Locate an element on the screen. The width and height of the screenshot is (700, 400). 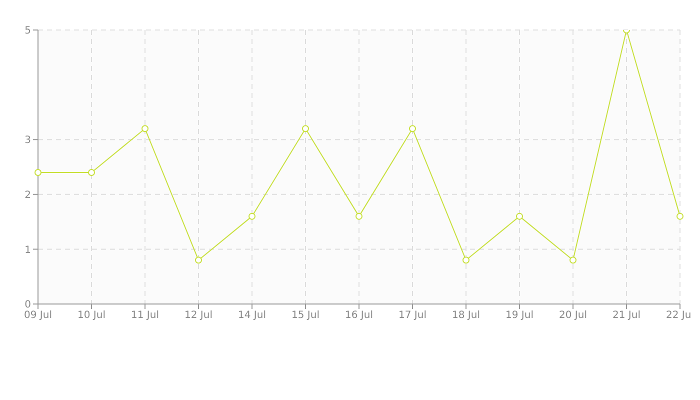
x-tick-label: 12 Jul is located at coordinates (198, 316).